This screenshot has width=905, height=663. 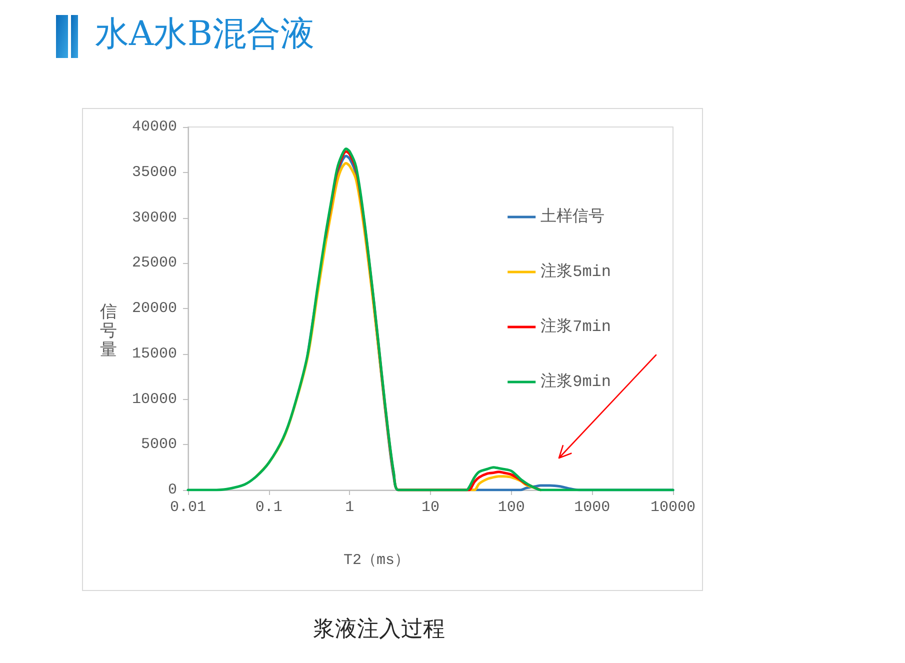 I want to click on y-tick-label: 0, so click(x=172, y=490).